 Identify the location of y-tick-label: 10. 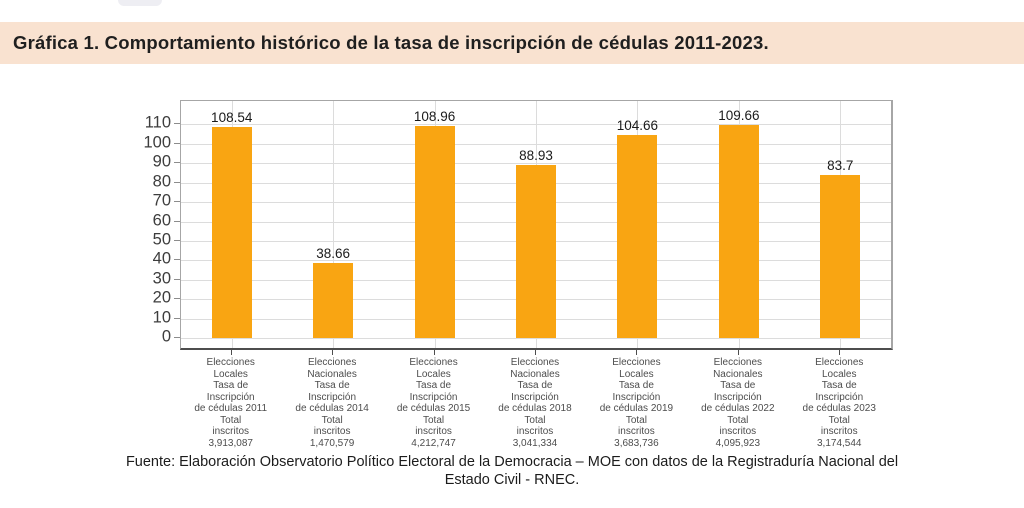
(161, 317).